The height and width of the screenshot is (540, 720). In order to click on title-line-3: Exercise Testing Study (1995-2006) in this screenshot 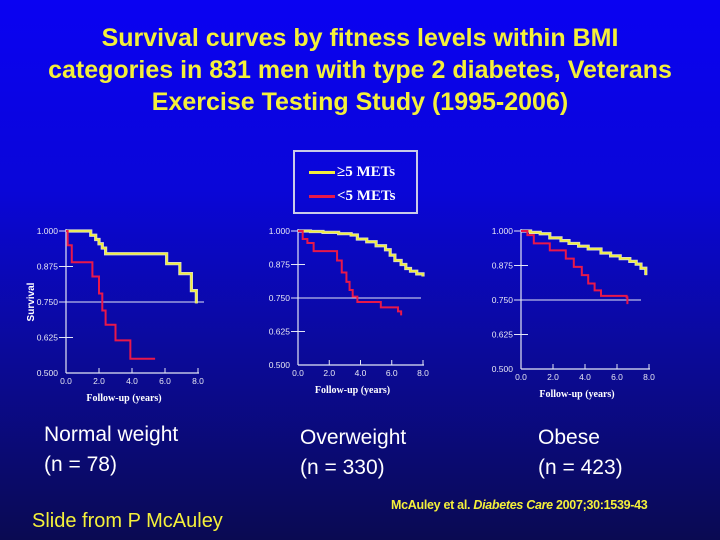, I will do `click(360, 102)`.